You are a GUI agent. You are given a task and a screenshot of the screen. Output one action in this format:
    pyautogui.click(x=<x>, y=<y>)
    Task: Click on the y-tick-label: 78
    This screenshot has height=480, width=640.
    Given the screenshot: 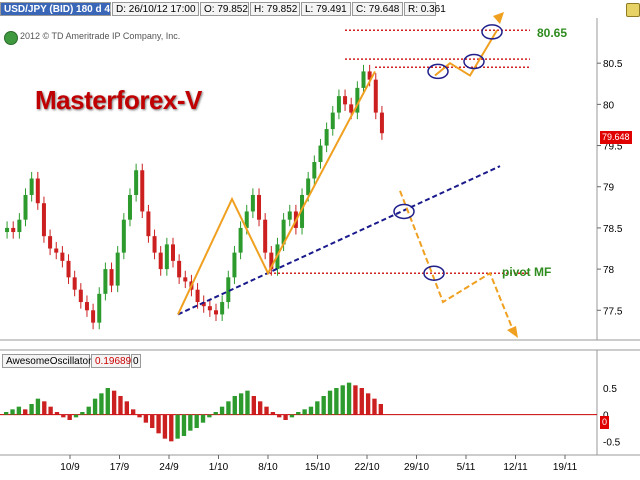 What is the action you would take?
    pyautogui.click(x=609, y=270)
    